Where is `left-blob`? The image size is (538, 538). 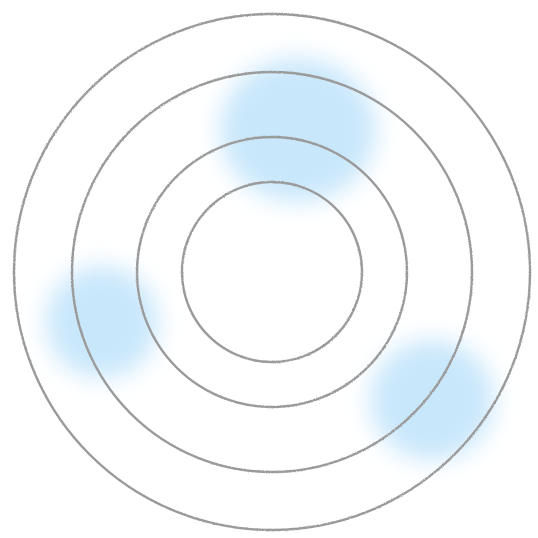 left-blob is located at coordinates (102, 322).